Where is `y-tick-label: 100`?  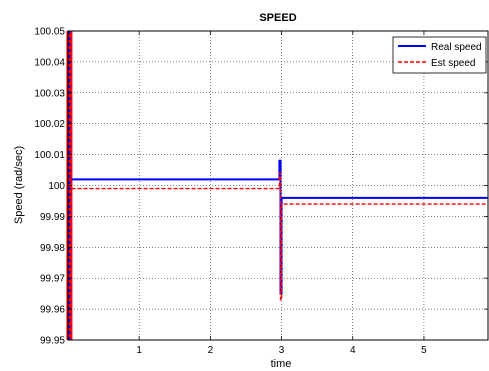
y-tick-label: 100 is located at coordinates (56, 186).